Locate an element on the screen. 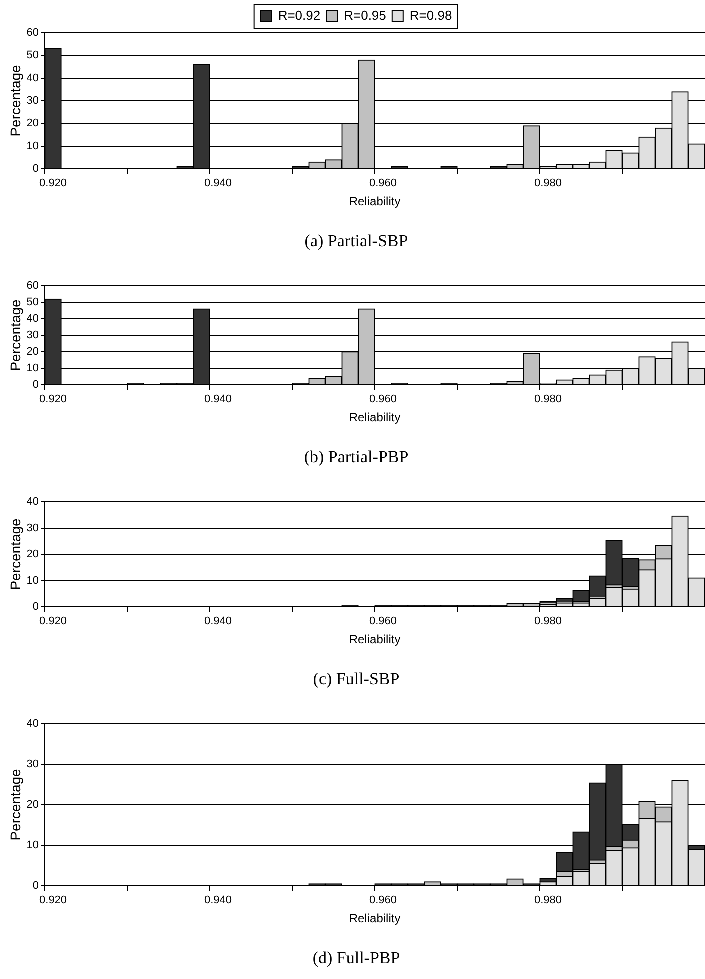 This screenshot has width=705, height=979. text: (b) Partial-PBP is located at coordinates (356, 456).